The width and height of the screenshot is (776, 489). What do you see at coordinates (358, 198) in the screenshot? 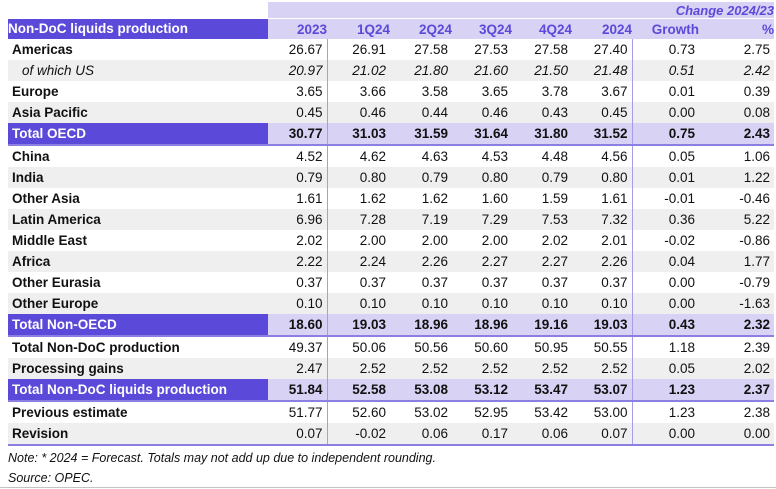
I see `cell-value: 1.62` at bounding box center [358, 198].